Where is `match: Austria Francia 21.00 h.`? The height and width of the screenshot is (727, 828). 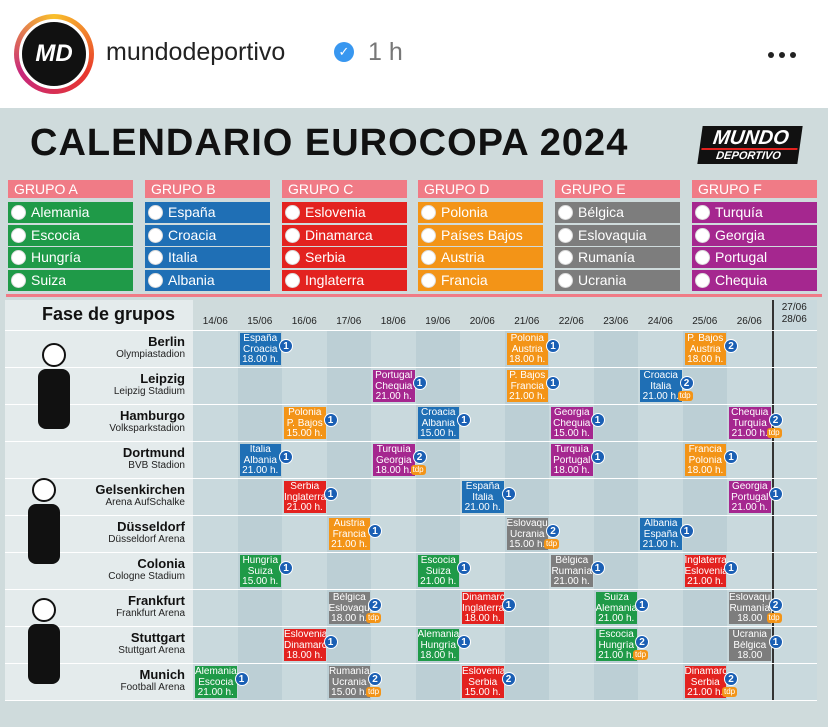
match: Austria Francia 21.00 h. is located at coordinates (349, 534).